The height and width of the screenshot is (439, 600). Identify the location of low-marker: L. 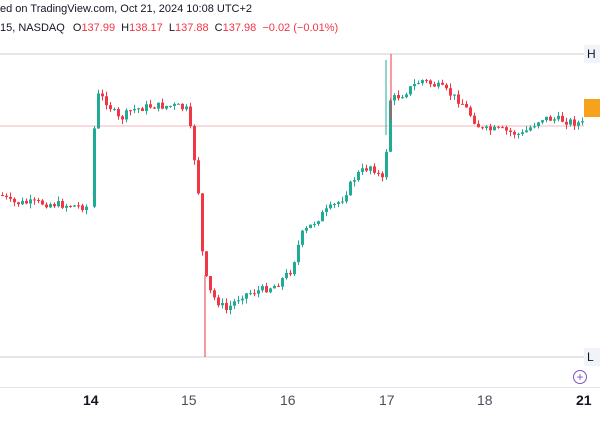
(592, 357).